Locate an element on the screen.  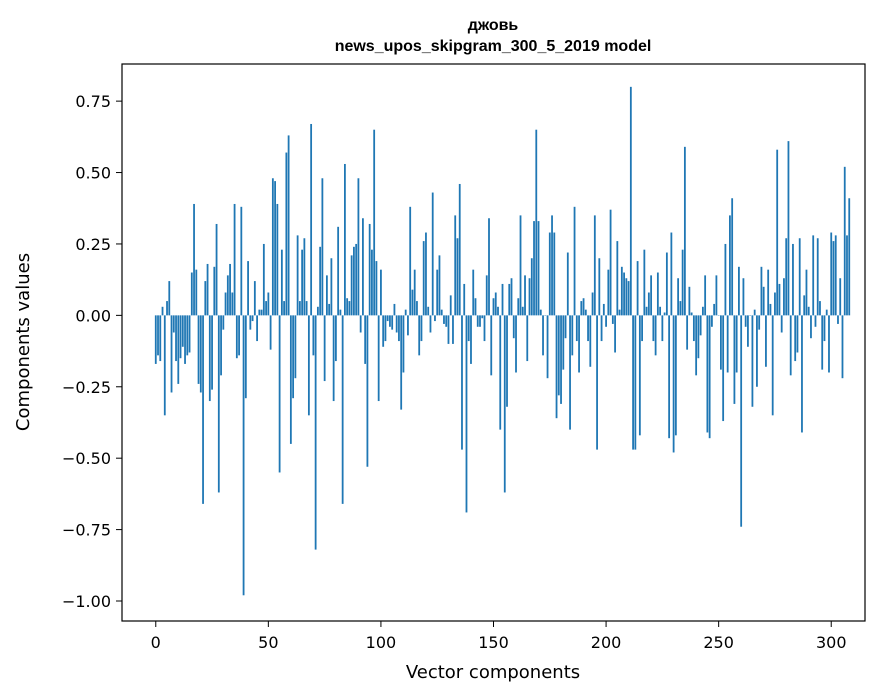
y-axis-label: Components values is located at coordinates (23, 342).